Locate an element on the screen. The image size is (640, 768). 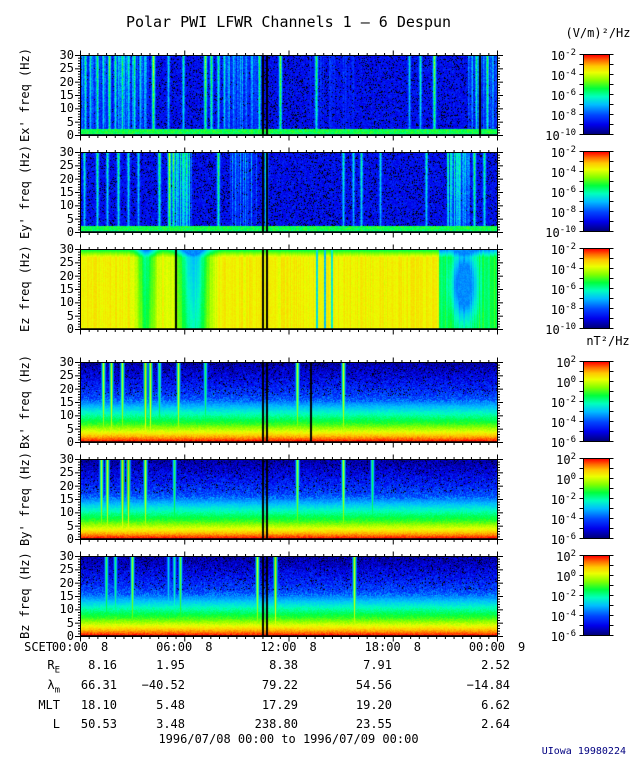
colorbar-label-exponent: -8 is located at coordinates (570, 307).